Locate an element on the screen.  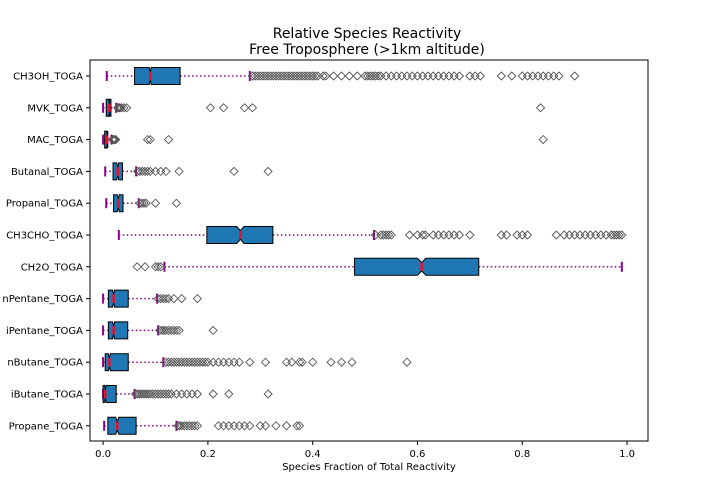
y-tick-label: Propanal_TOGA is located at coordinates (44, 204).